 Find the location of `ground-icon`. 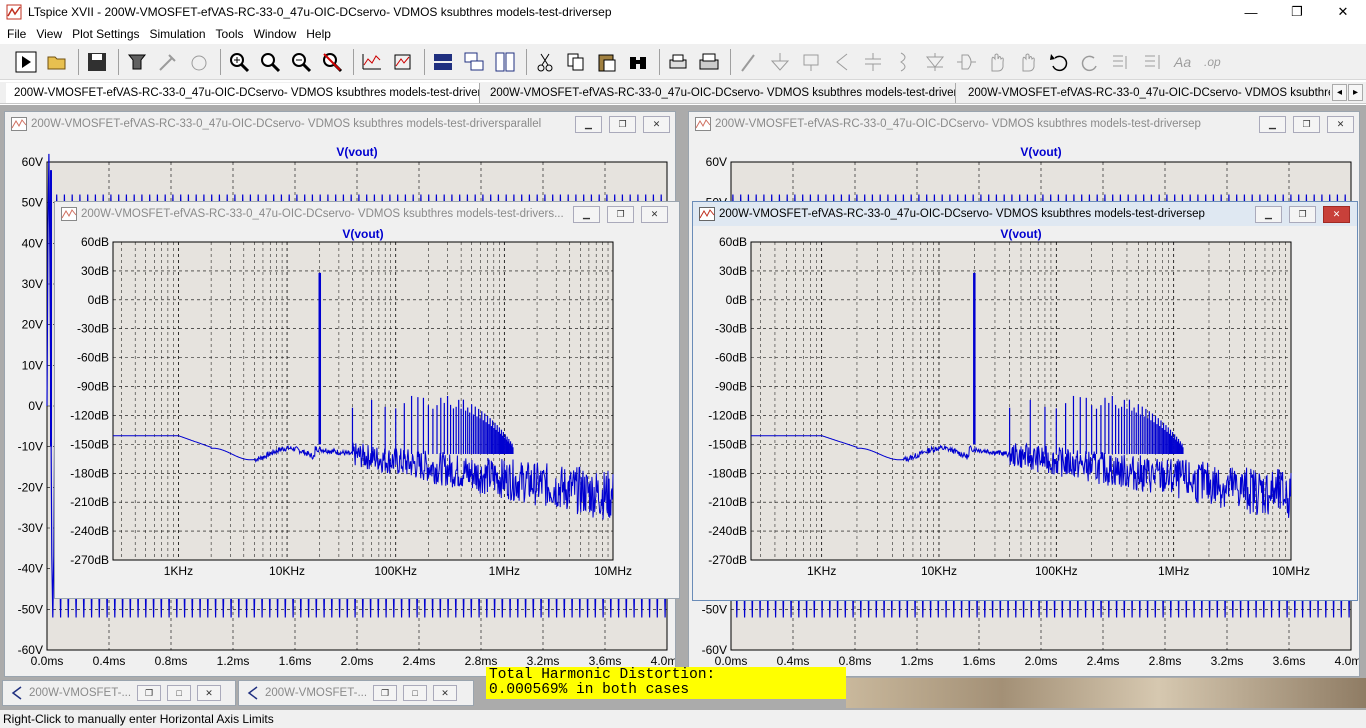

ground-icon is located at coordinates (780, 62).